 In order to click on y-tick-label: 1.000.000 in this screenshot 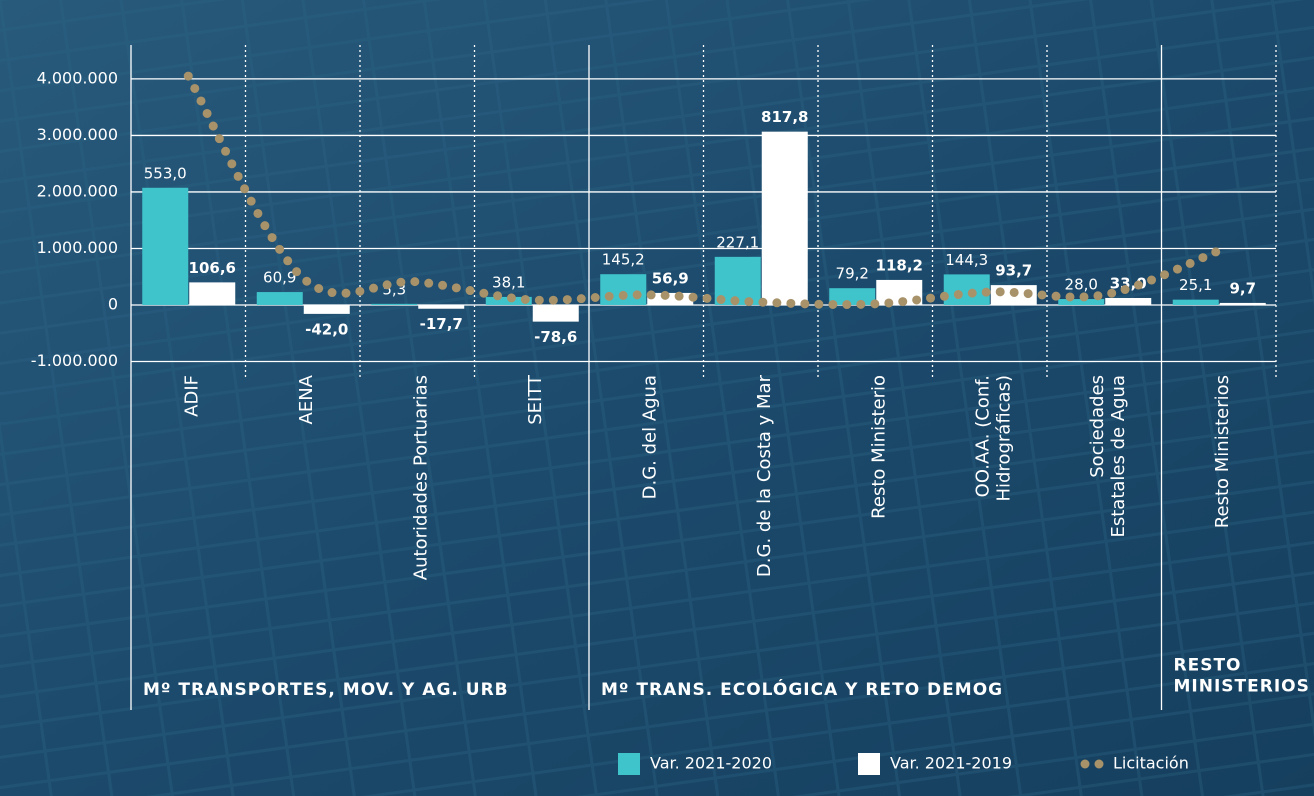, I will do `click(77, 247)`.